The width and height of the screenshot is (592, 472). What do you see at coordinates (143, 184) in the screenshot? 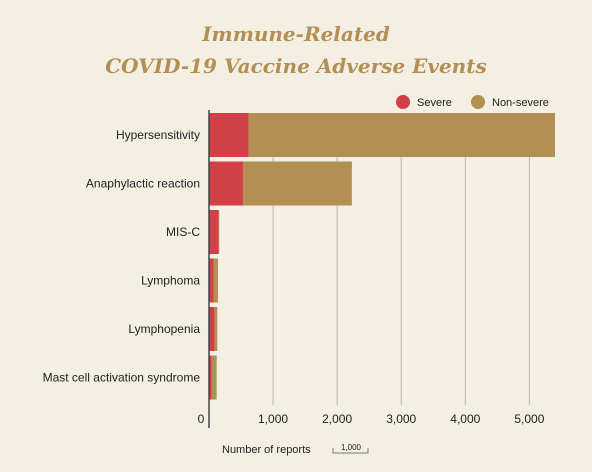
I see `category-label: Anaphylactic reaction` at bounding box center [143, 184].